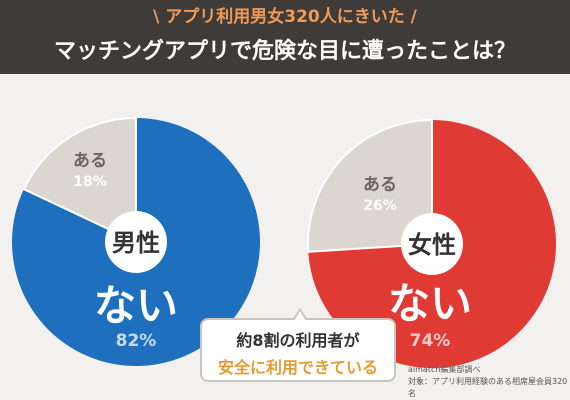 The width and height of the screenshot is (570, 400). What do you see at coordinates (380, 206) in the screenshot?
I see `female-pct-aru: 26%` at bounding box center [380, 206].